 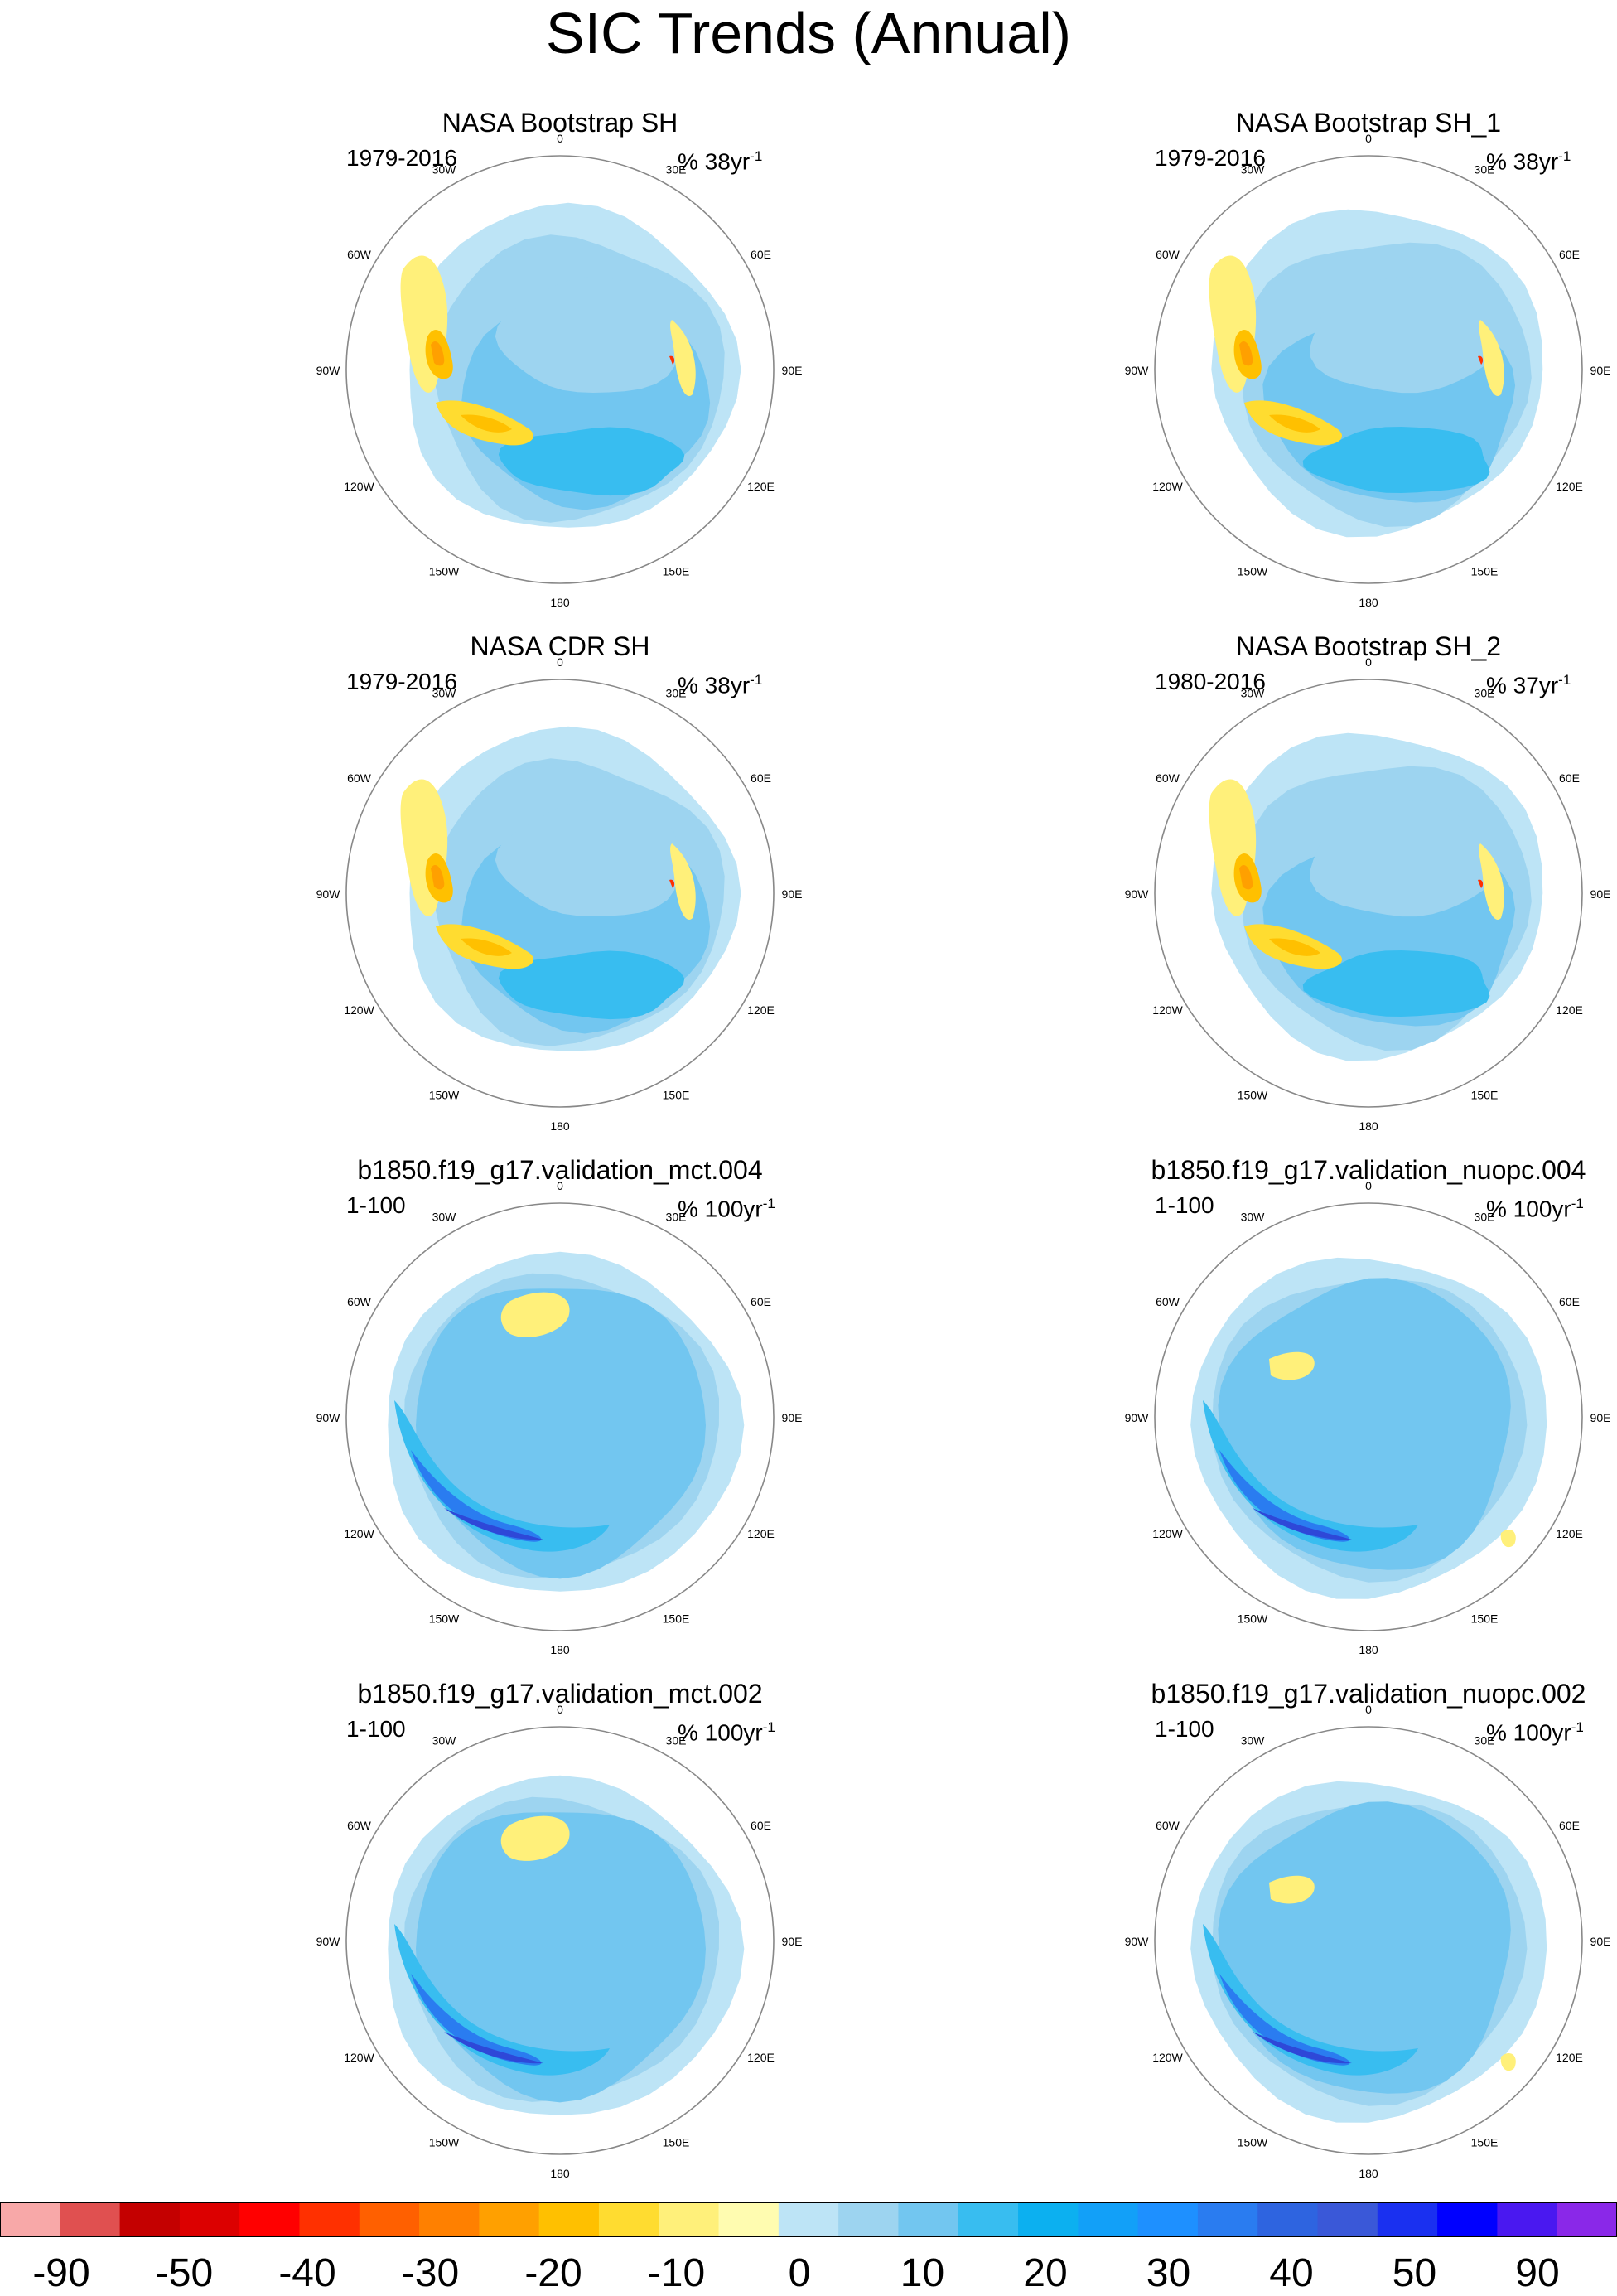 I want to click on panel-unit: % 100yr-1, so click(x=1535, y=1731).